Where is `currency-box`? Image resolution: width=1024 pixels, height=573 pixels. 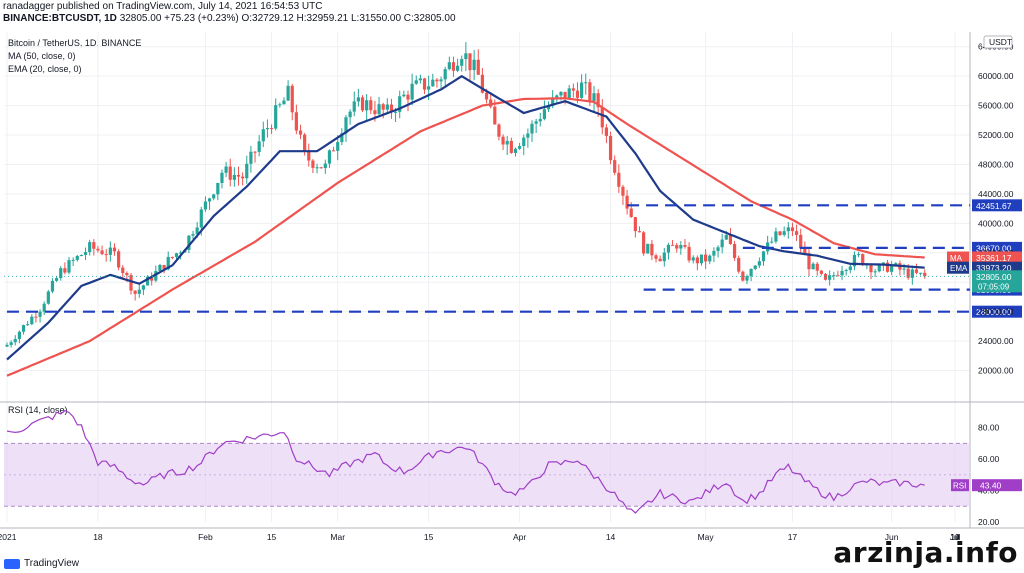
currency-box is located at coordinates (998, 42).